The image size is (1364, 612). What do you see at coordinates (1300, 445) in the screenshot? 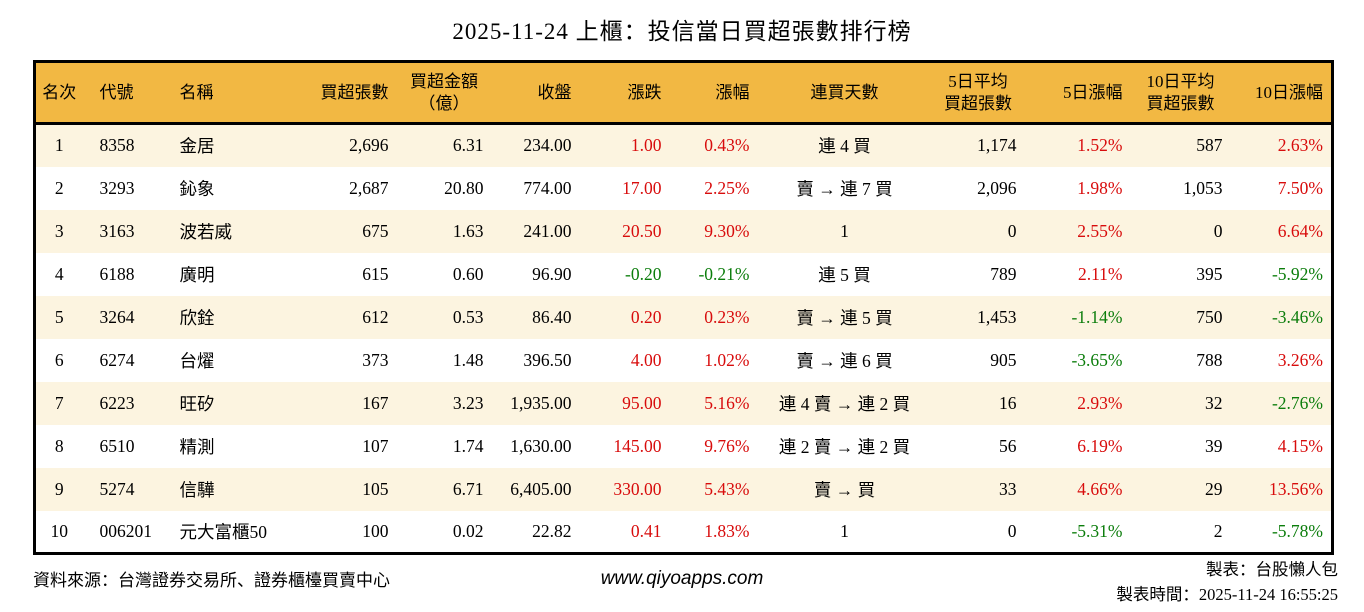
I see `cell-pct10: 4.15%` at bounding box center [1300, 445].